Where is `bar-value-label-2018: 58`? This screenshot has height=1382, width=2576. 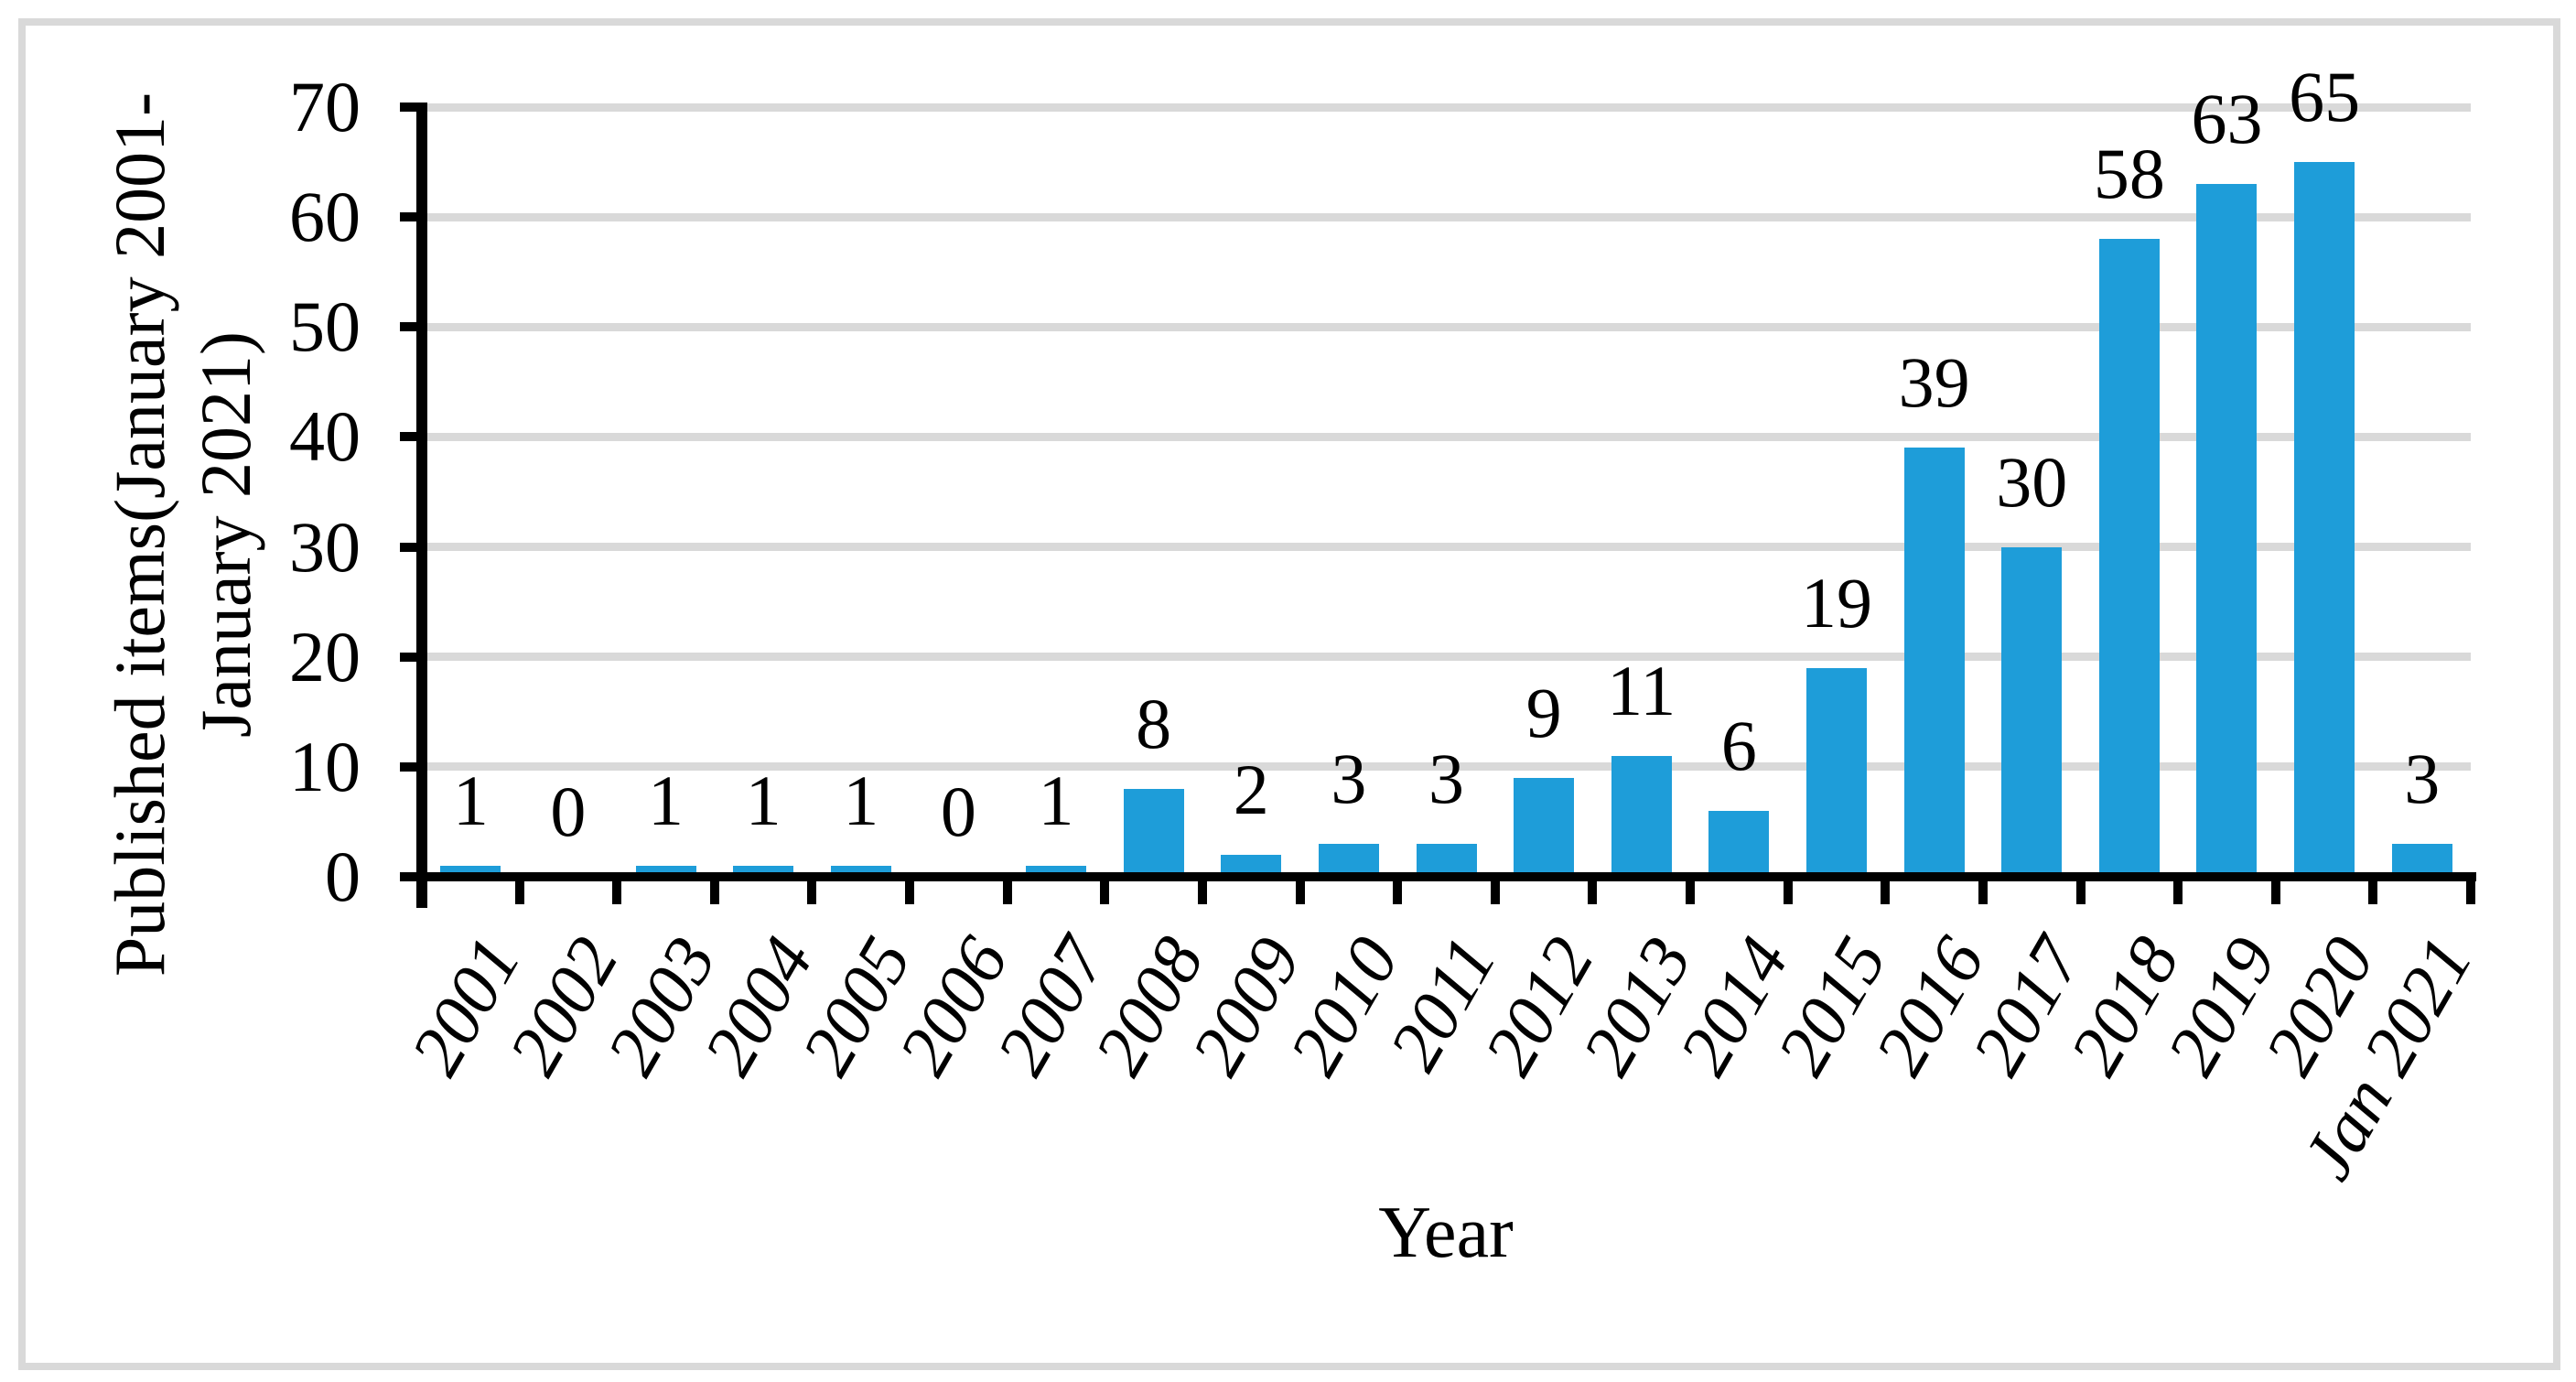 bar-value-label-2018: 58 is located at coordinates (2129, 174).